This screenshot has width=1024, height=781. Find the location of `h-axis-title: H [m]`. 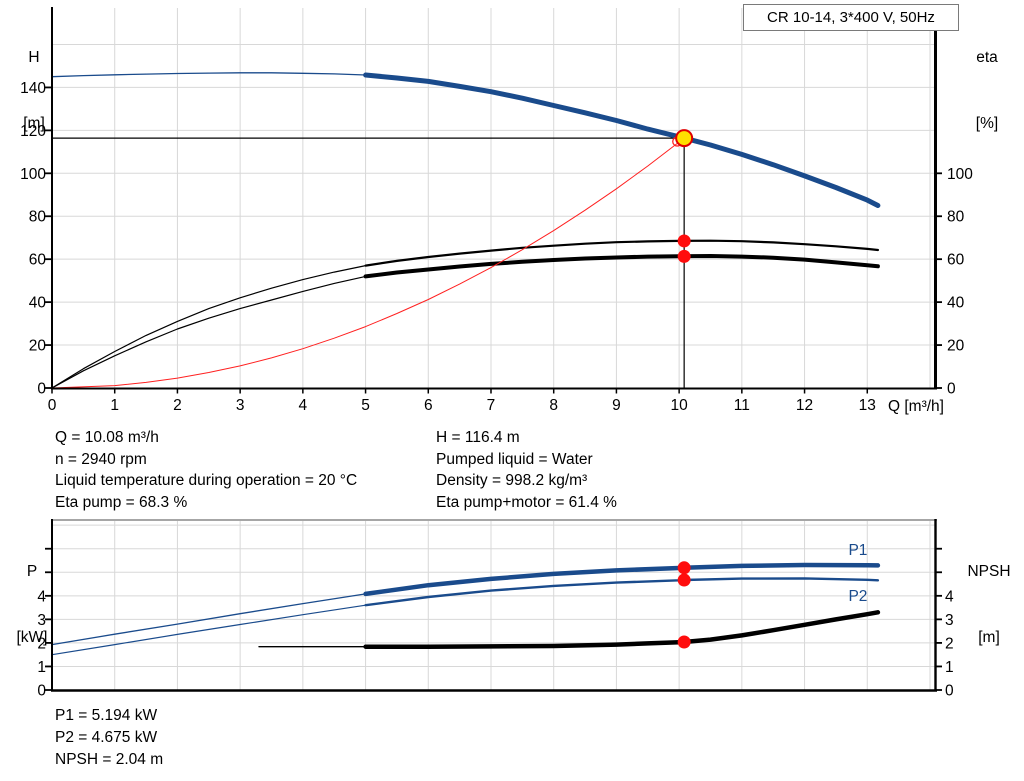

h-axis-title: H [m] is located at coordinates (34, 91).